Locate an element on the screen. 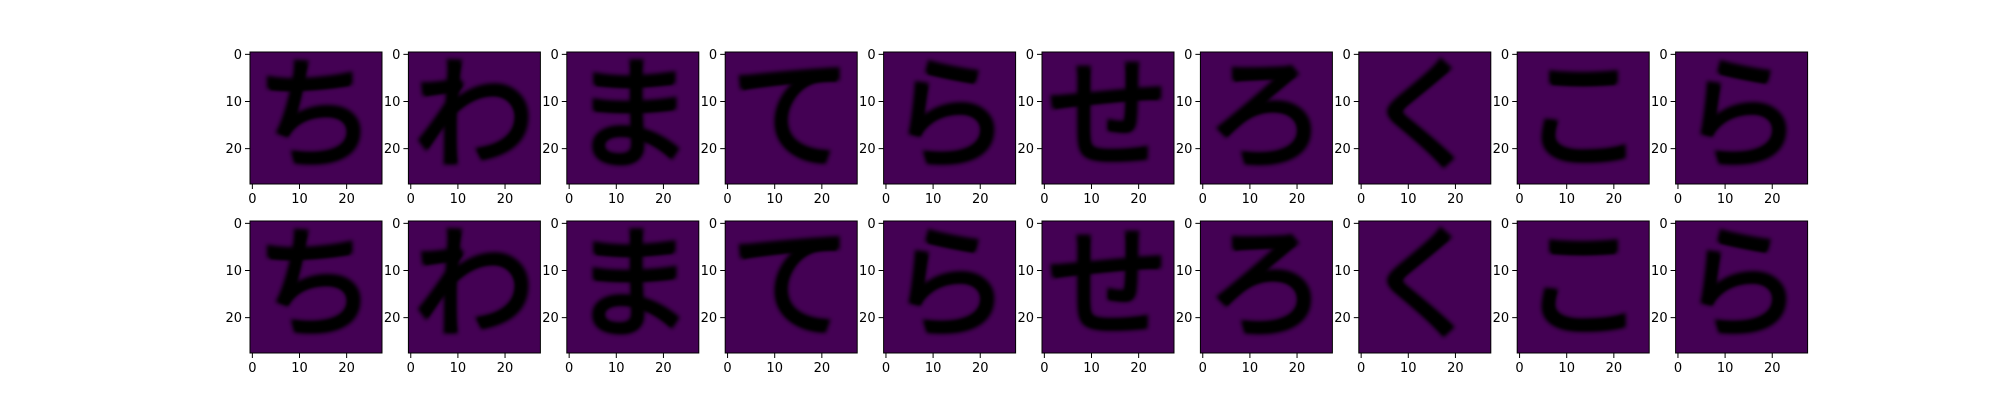  panel-reconstruction-1: ちち0 10 2001020 is located at coordinates (303, 295).